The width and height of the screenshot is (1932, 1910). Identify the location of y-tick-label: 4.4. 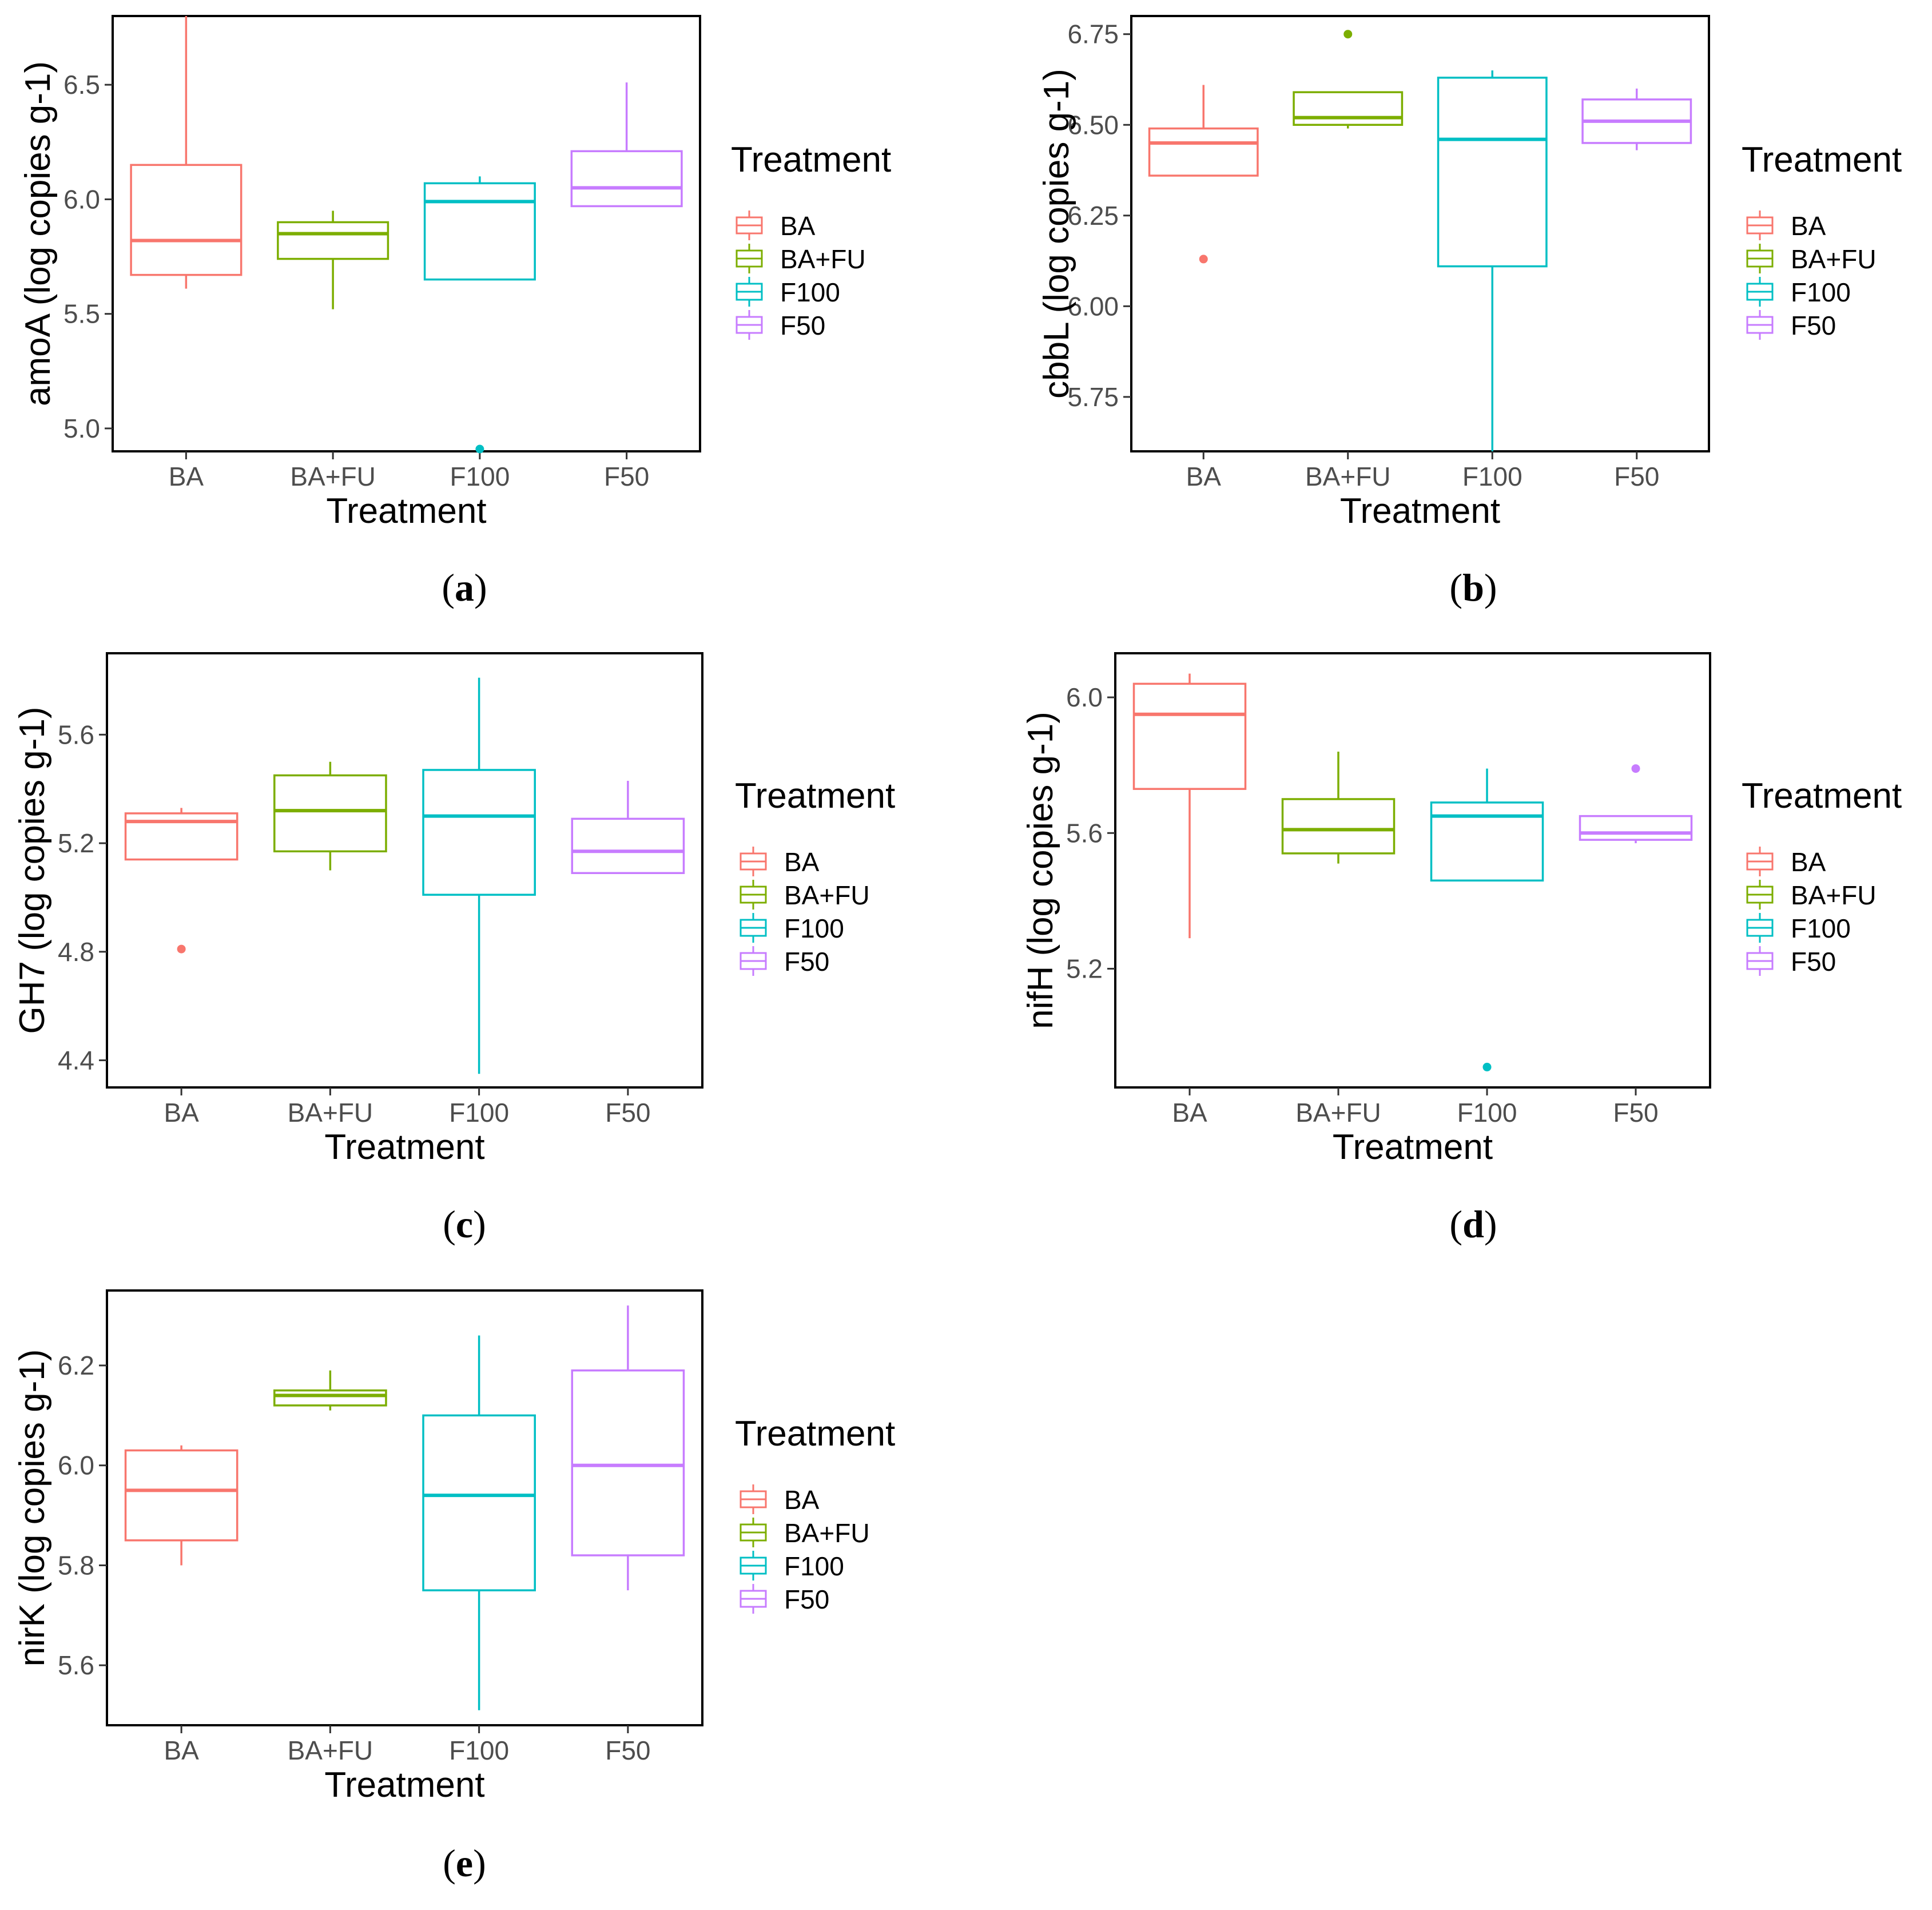
(76, 1060).